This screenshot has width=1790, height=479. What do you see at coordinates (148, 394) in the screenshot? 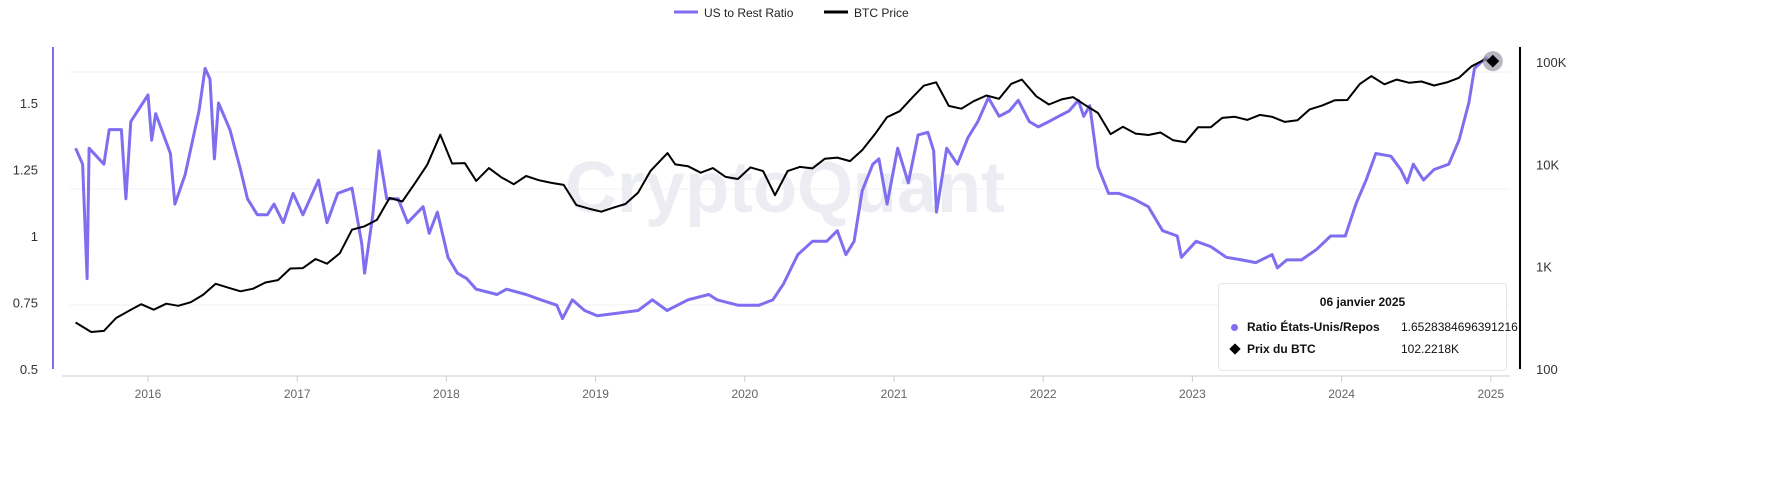
I see `x-tick-label: 2016` at bounding box center [148, 394].